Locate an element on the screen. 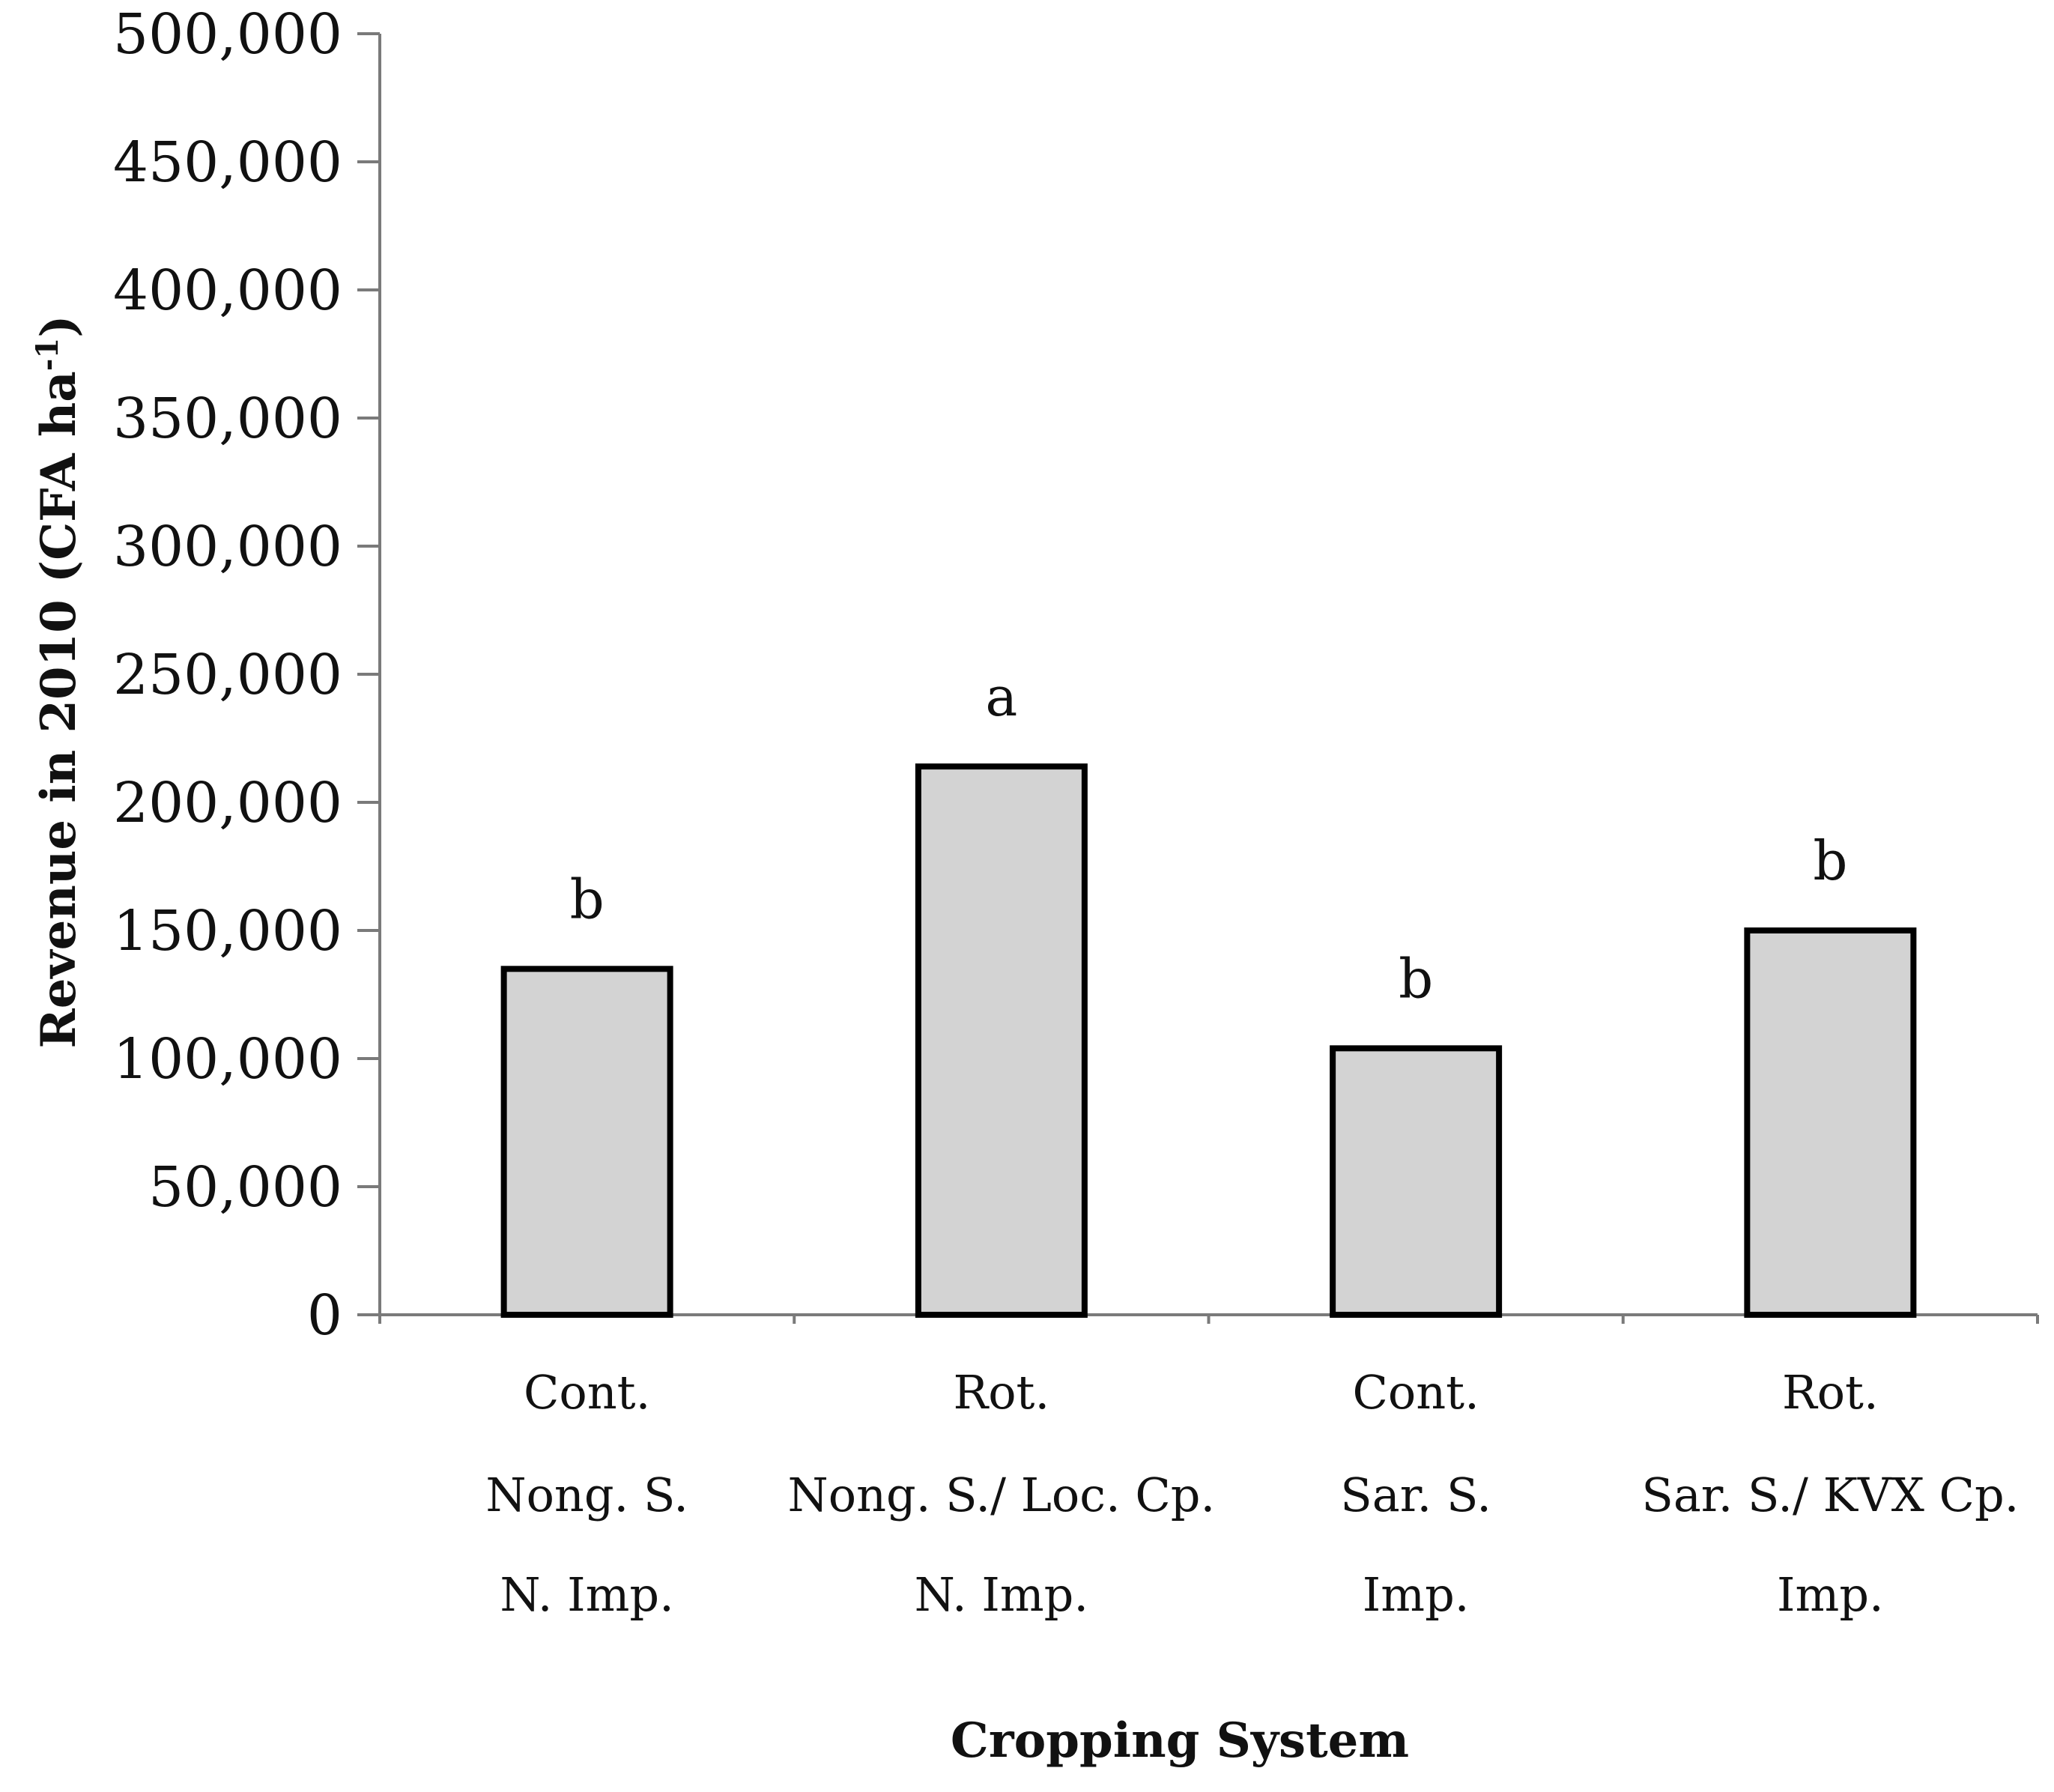 This screenshot has height=1792, width=2054. x-category-label: Sar. S. is located at coordinates (1415, 1495).